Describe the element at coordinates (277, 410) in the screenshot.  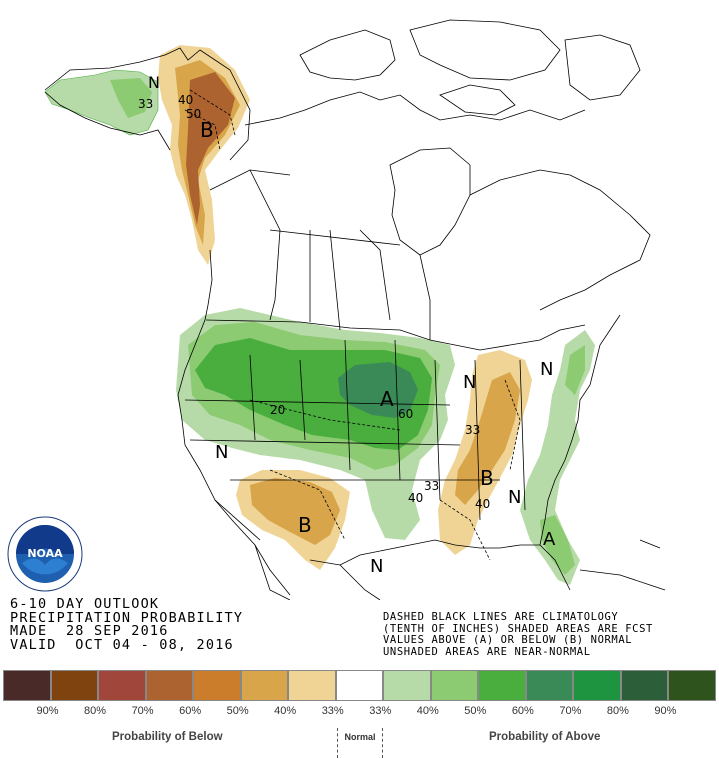
I see `west-20-label: 20` at that location.